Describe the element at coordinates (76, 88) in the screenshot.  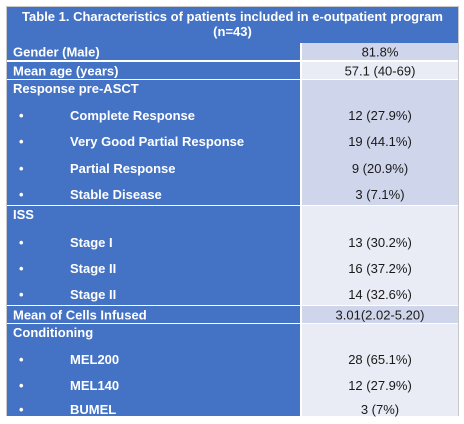
I see `response-header: Response pre-ASCT` at that location.